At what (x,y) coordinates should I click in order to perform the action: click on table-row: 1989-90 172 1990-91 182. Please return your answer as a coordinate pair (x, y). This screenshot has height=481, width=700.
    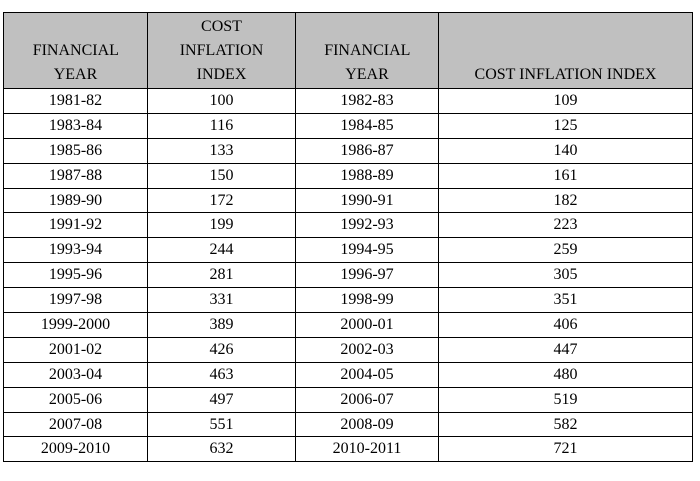
    Looking at the image, I should click on (348, 200).